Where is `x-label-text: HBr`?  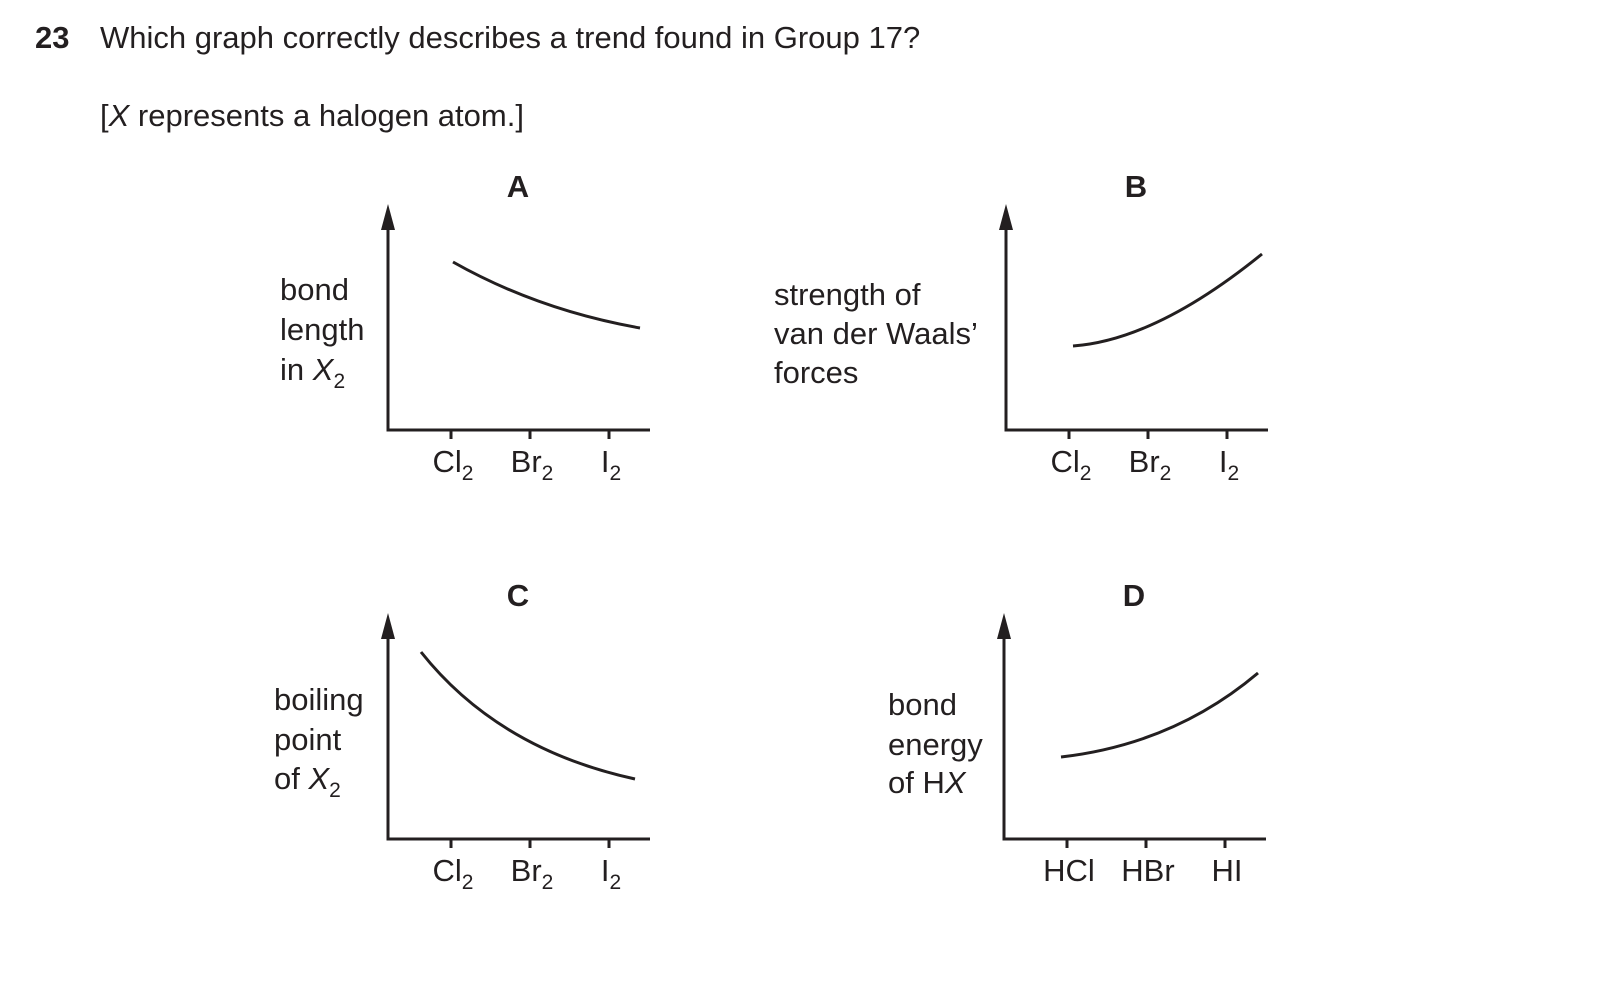
x-label-text: HBr is located at coordinates (1147, 870).